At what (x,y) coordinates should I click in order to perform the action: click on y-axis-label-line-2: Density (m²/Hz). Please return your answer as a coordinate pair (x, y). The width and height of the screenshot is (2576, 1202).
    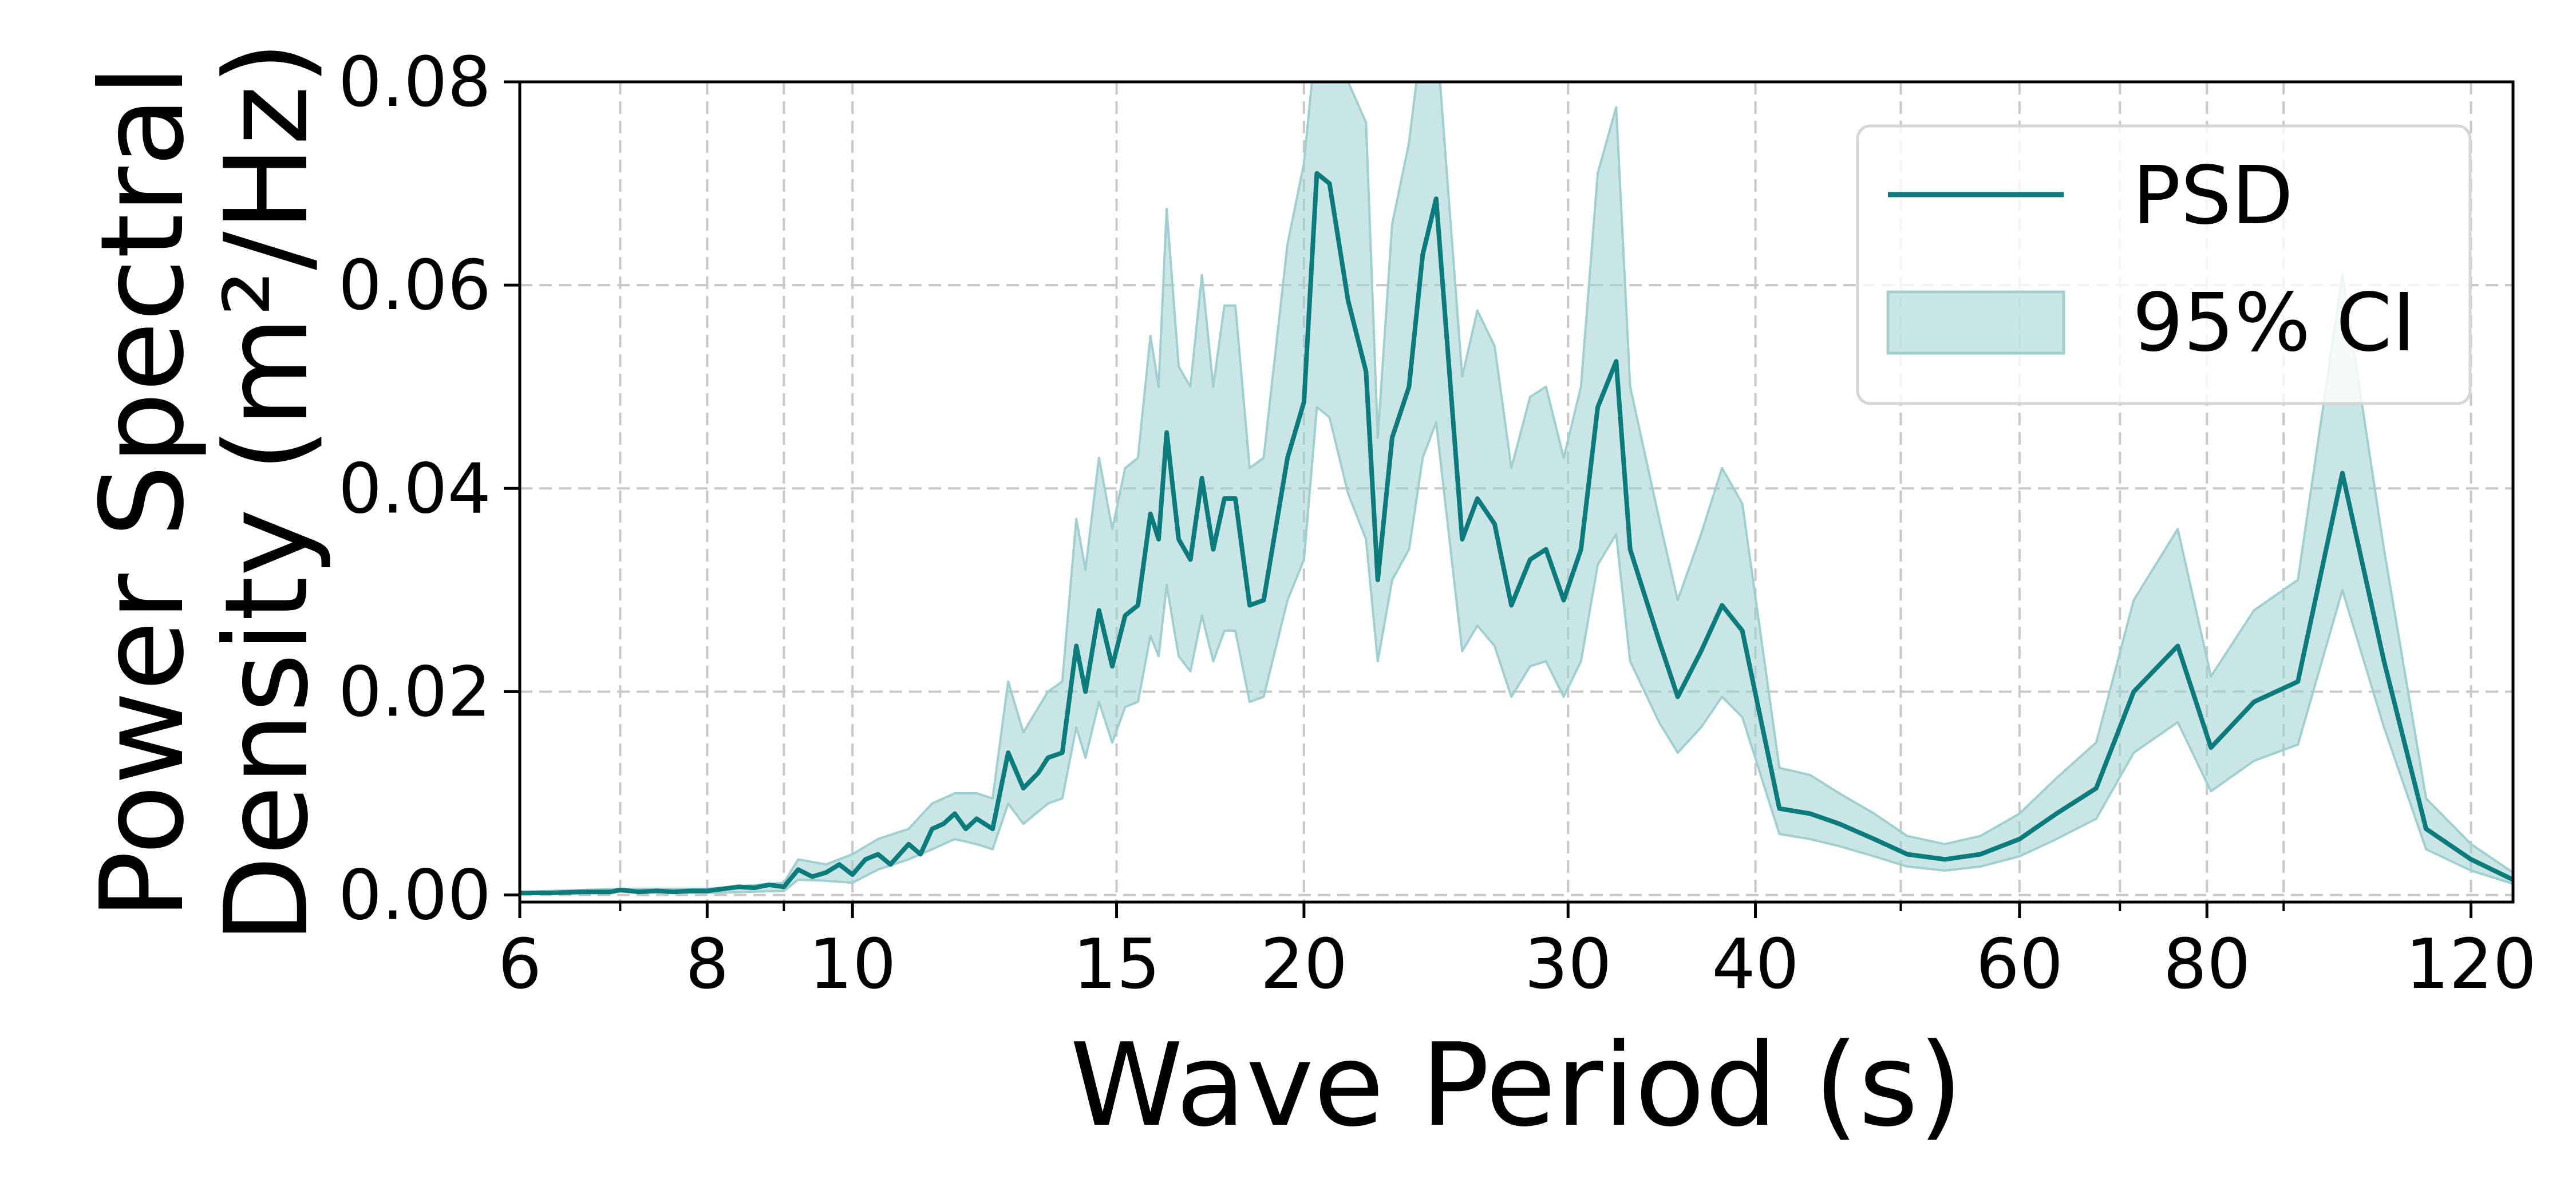
    Looking at the image, I should click on (267, 493).